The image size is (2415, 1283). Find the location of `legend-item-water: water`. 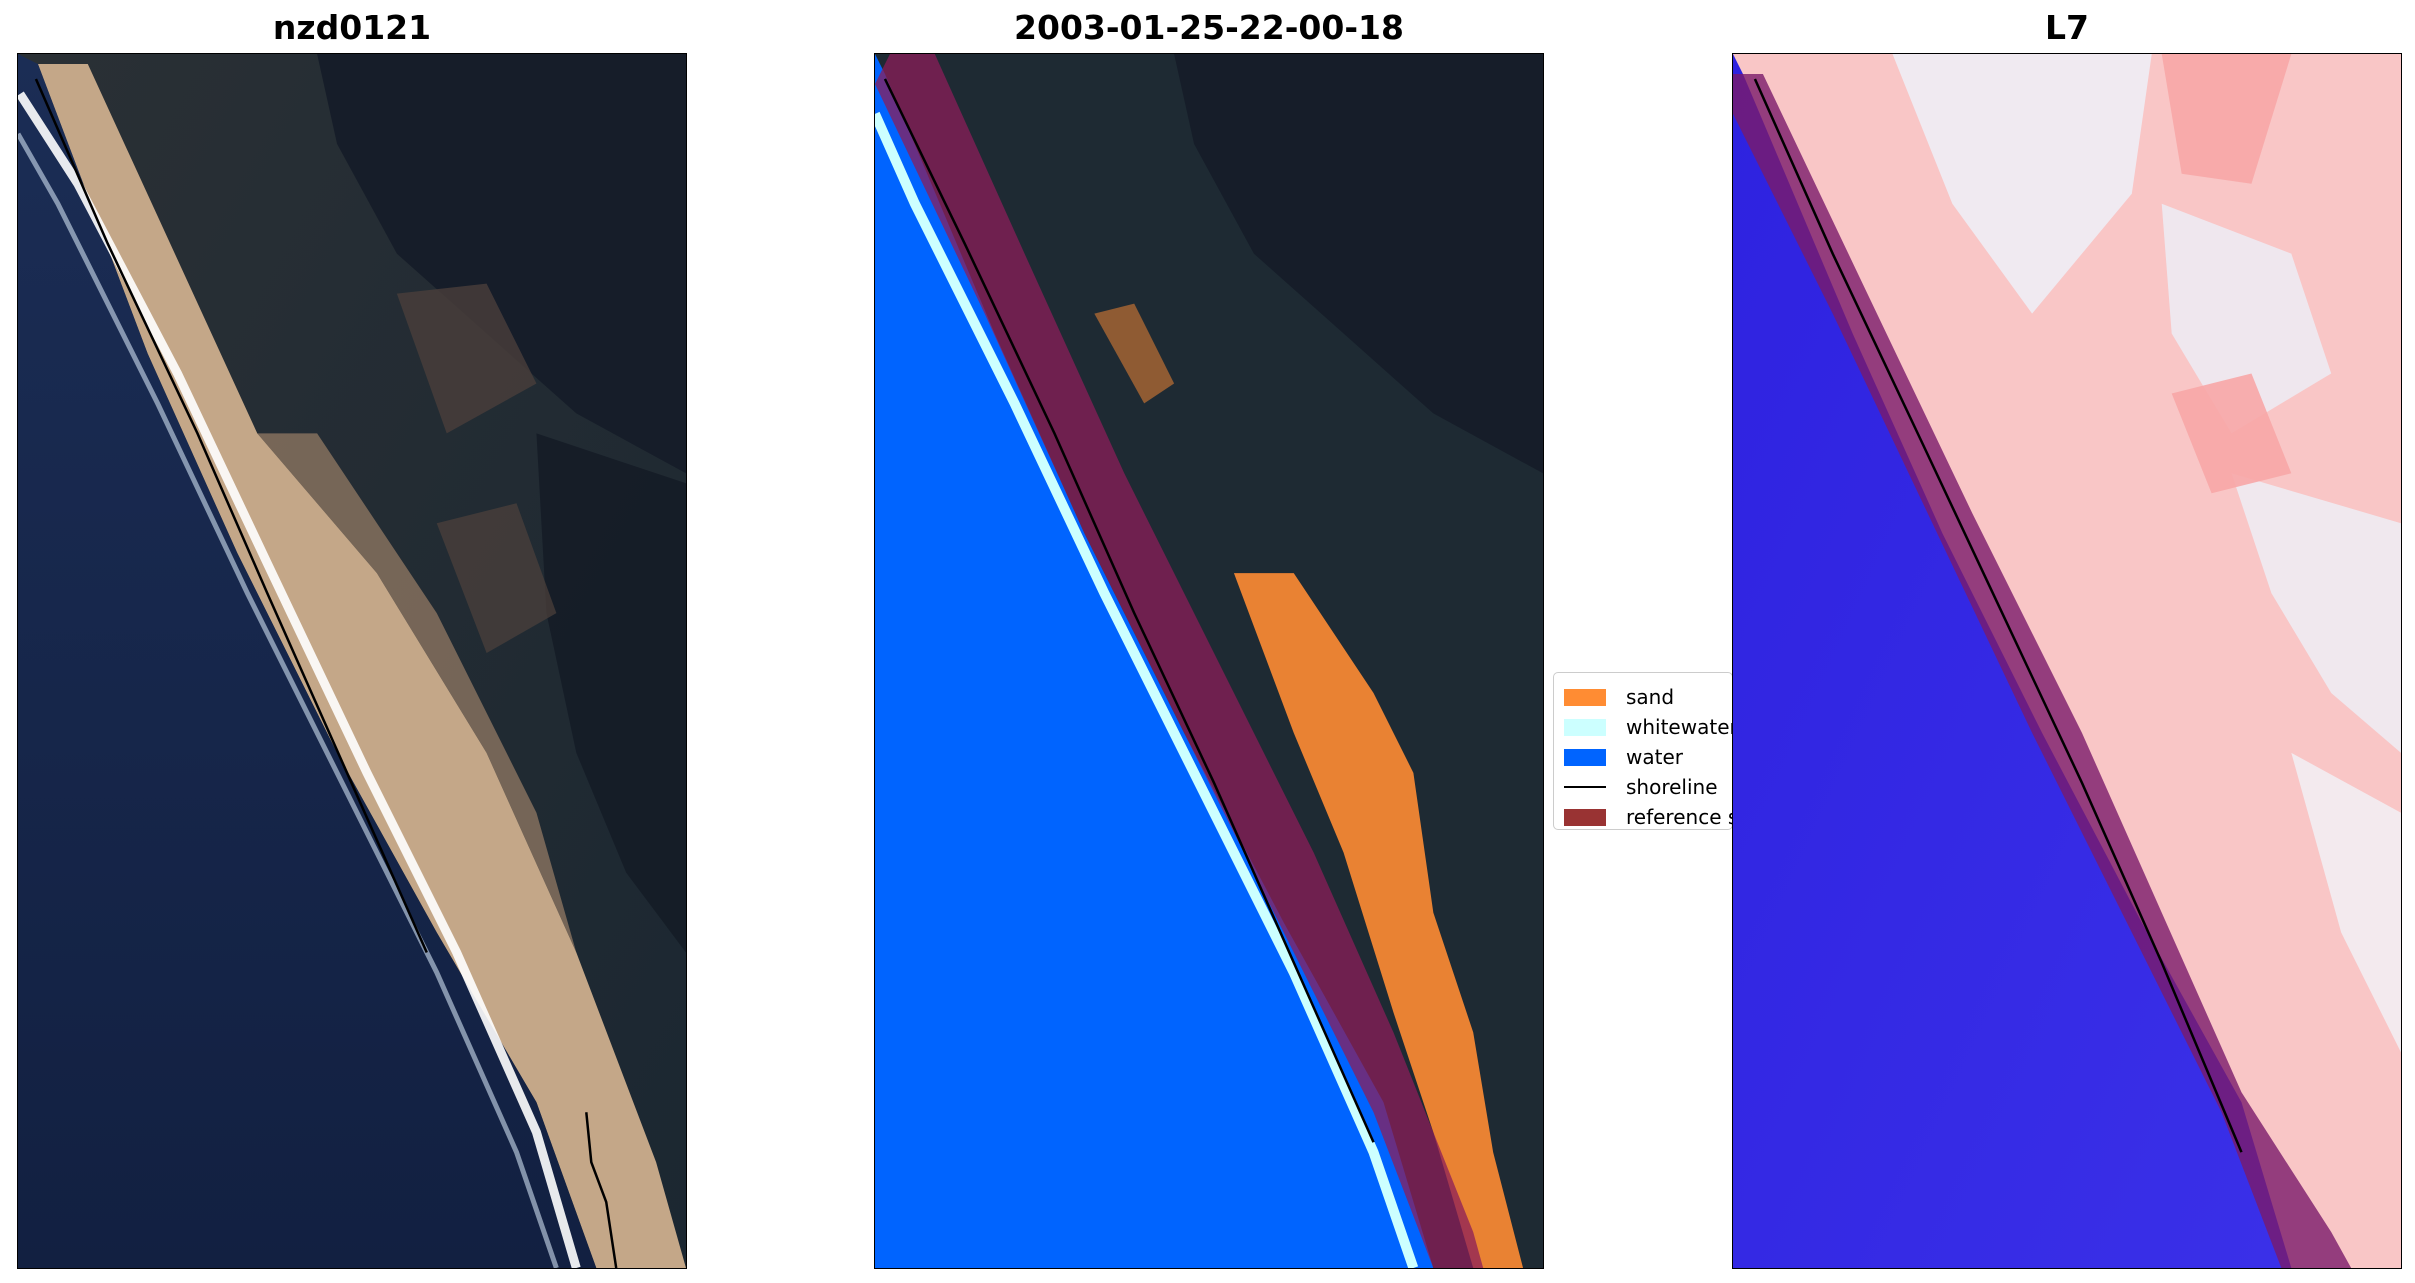

legend-item-water: water is located at coordinates (1643, 757).